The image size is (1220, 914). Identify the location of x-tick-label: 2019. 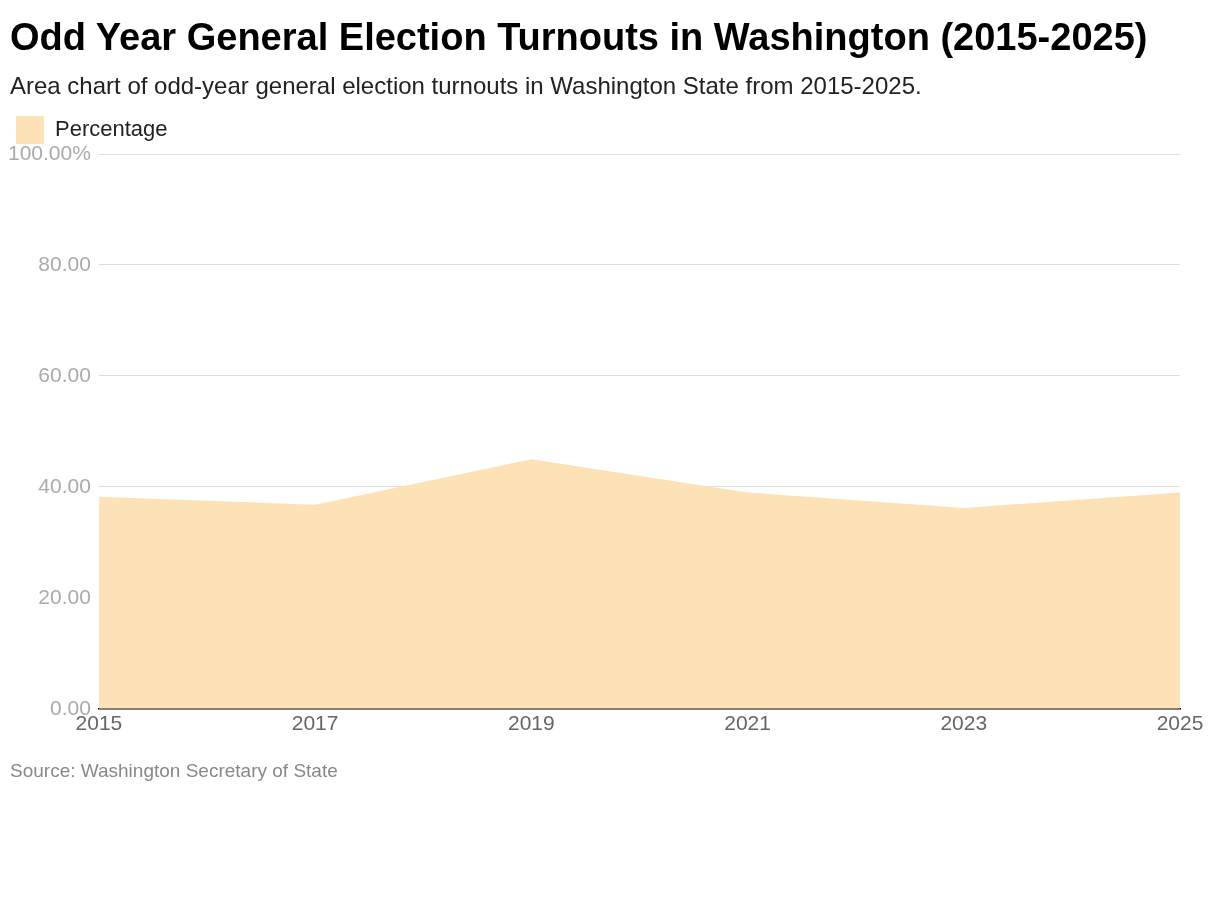
(531, 723).